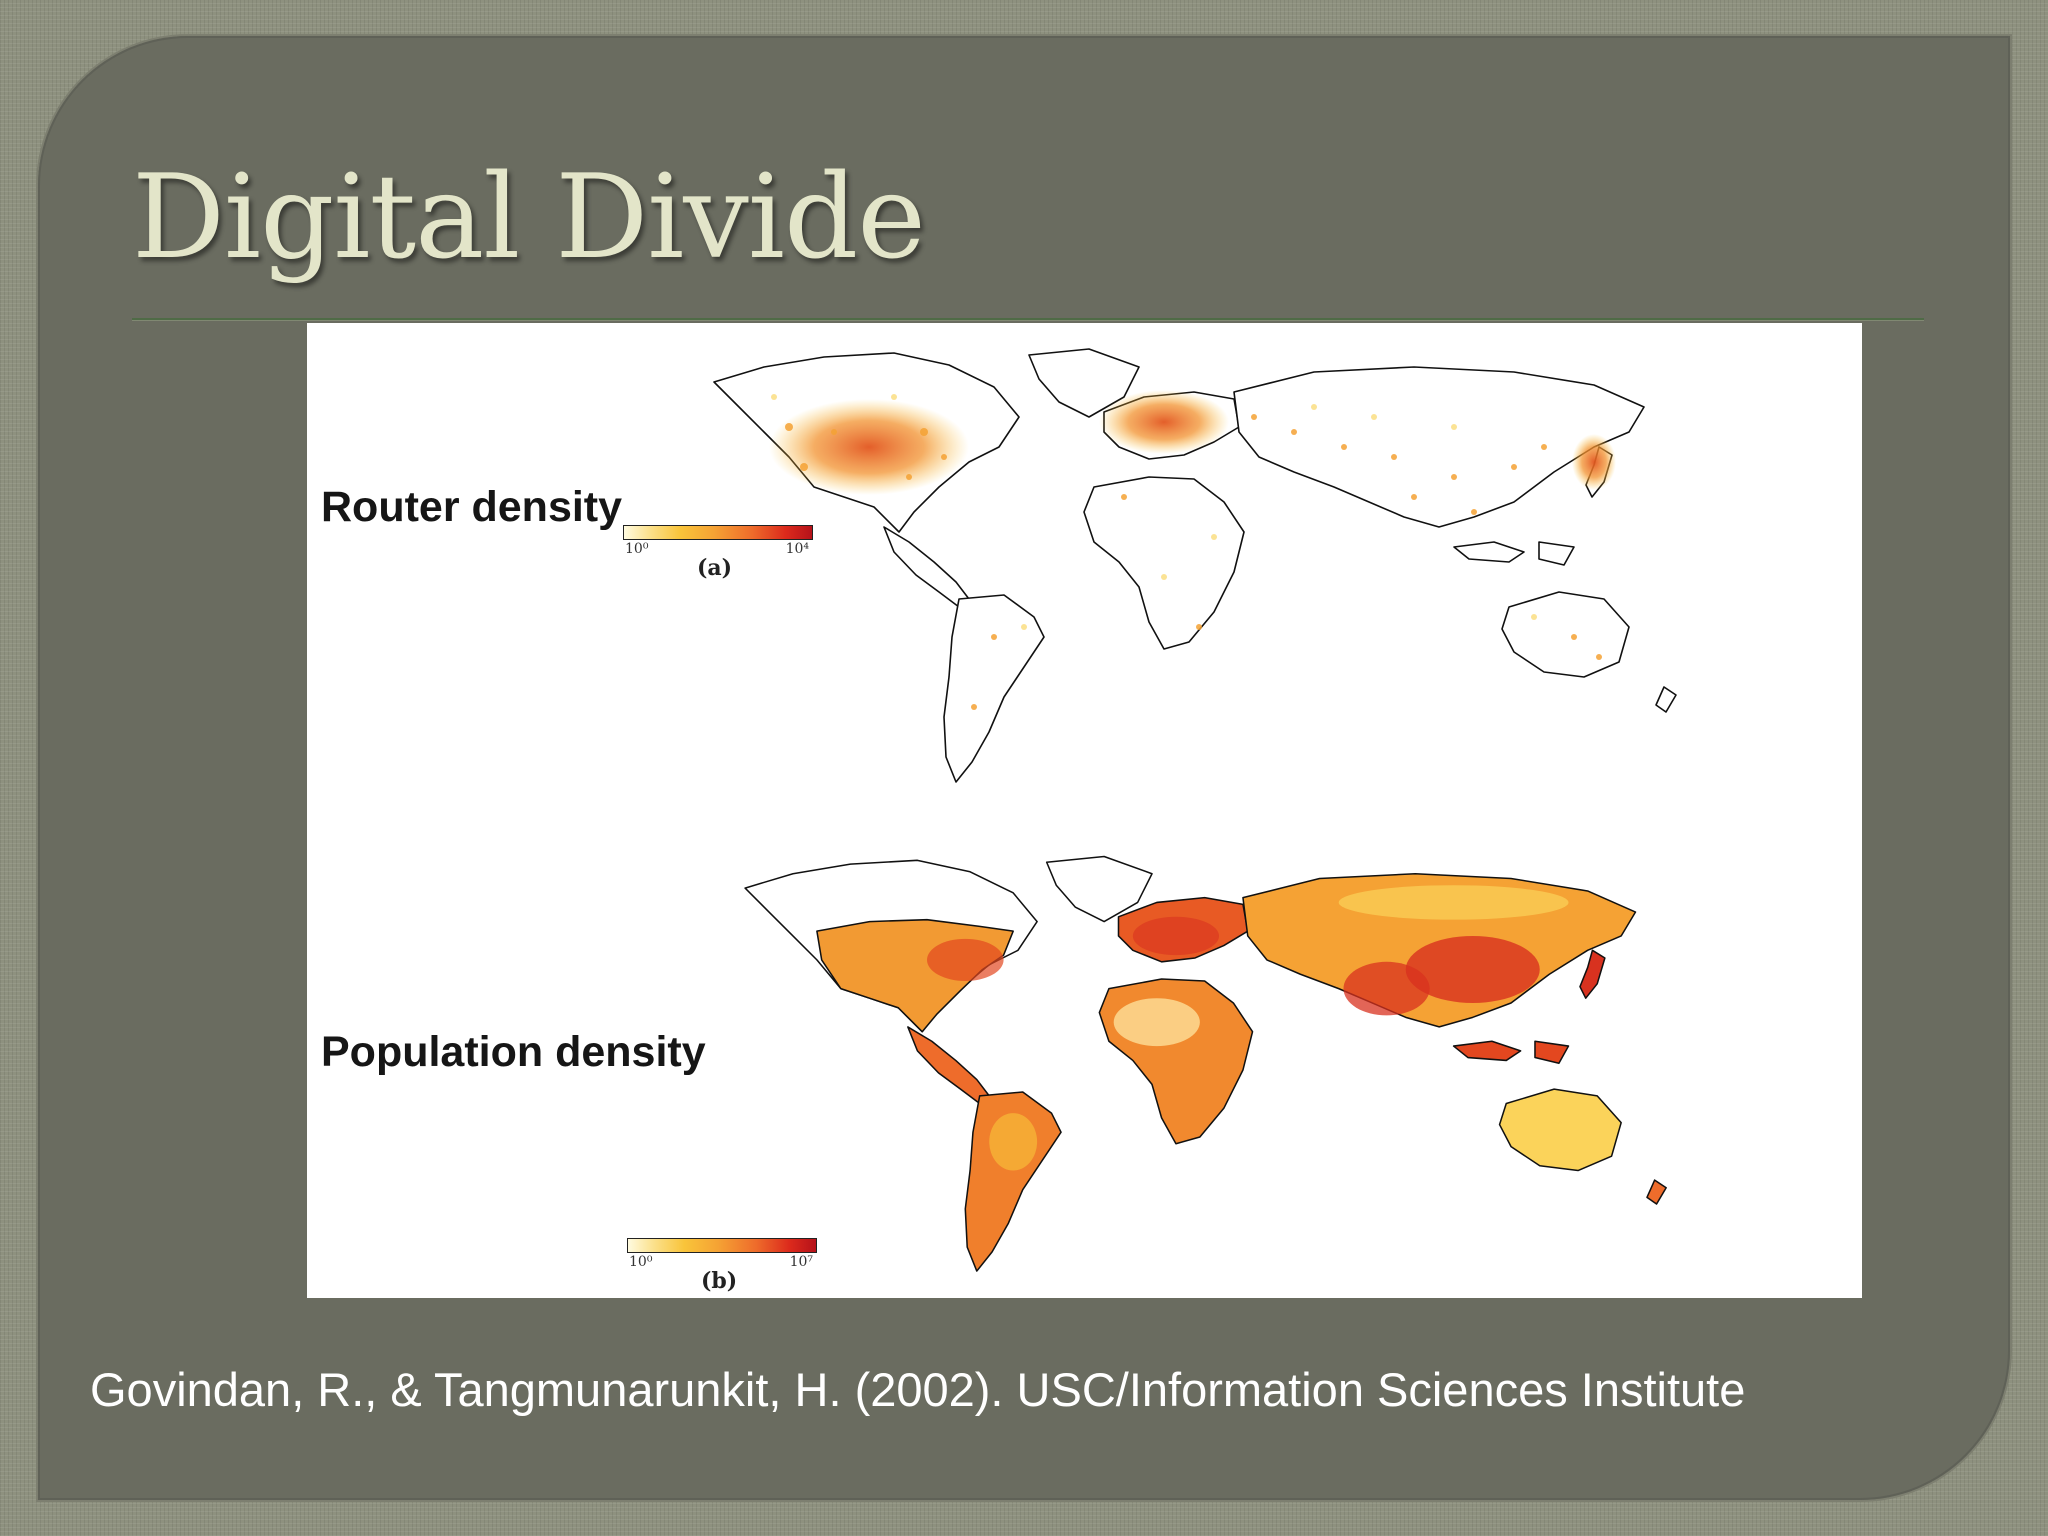  What do you see at coordinates (722, 1266) in the screenshot?
I see `population-density-legend: 10⁰ 10⁷ (b)` at bounding box center [722, 1266].